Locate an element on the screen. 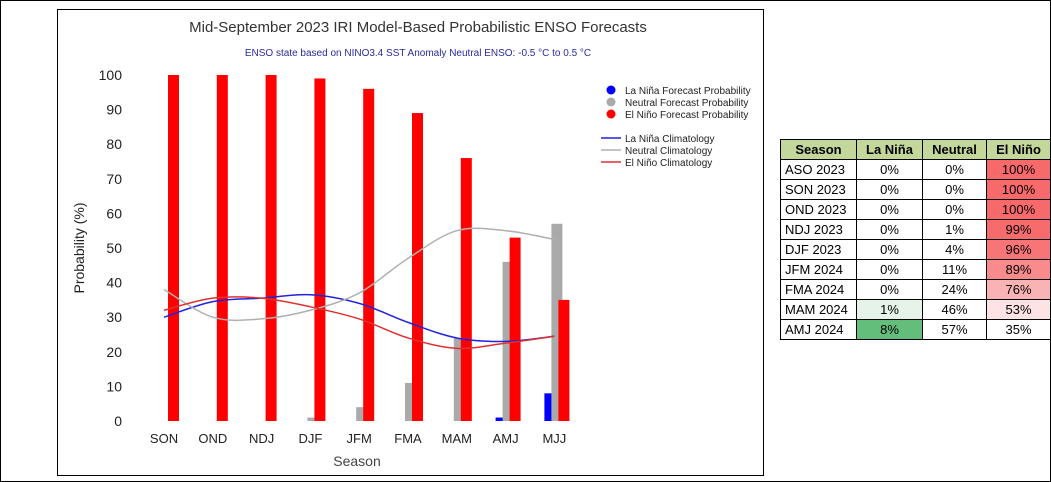 The width and height of the screenshot is (1051, 482). legend-label: El Niño Forecast Probability is located at coordinates (686, 115).